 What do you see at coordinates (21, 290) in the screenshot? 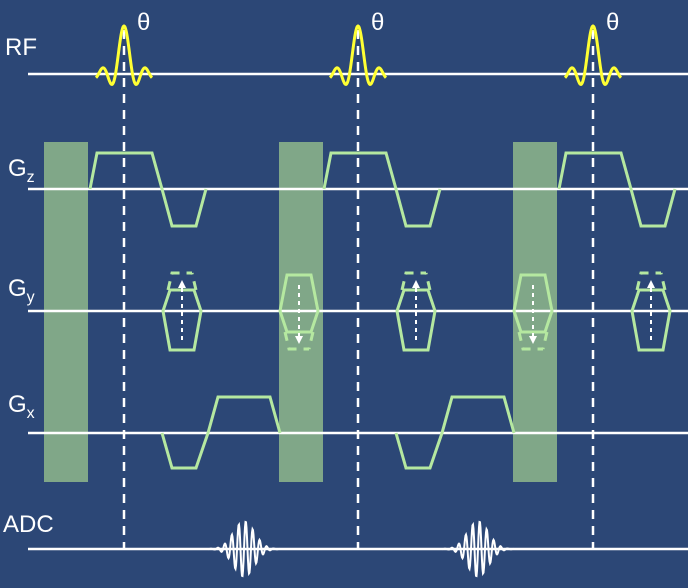
I see `row-label-gy: Gy` at bounding box center [21, 290].